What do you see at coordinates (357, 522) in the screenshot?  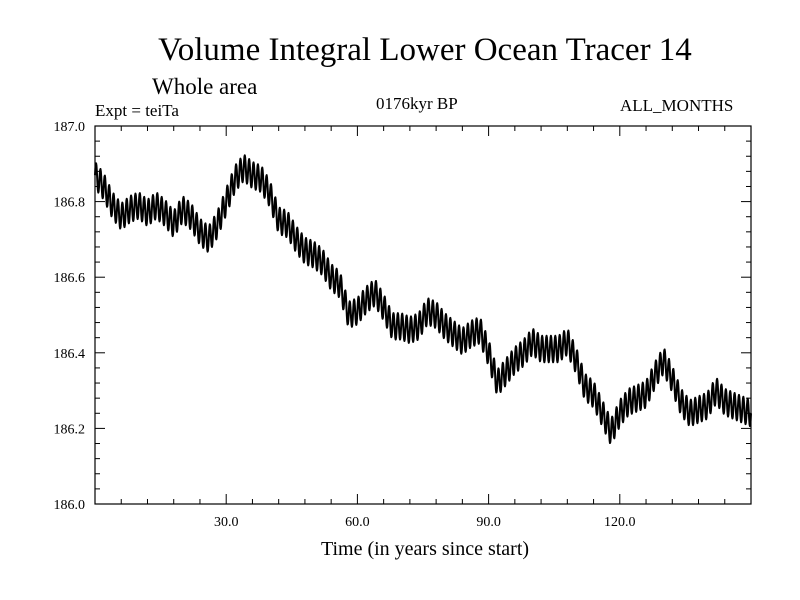 I see `x-tick-label: 60.0` at bounding box center [357, 522].